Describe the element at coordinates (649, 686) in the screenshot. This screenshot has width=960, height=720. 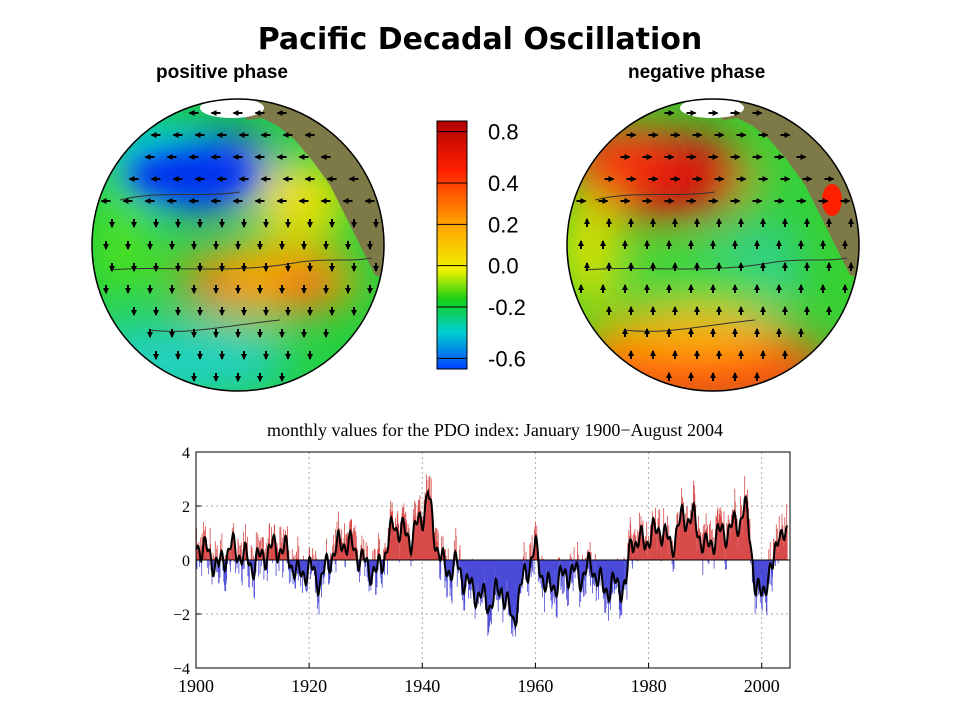
I see `x-tick-label: 1980` at that location.